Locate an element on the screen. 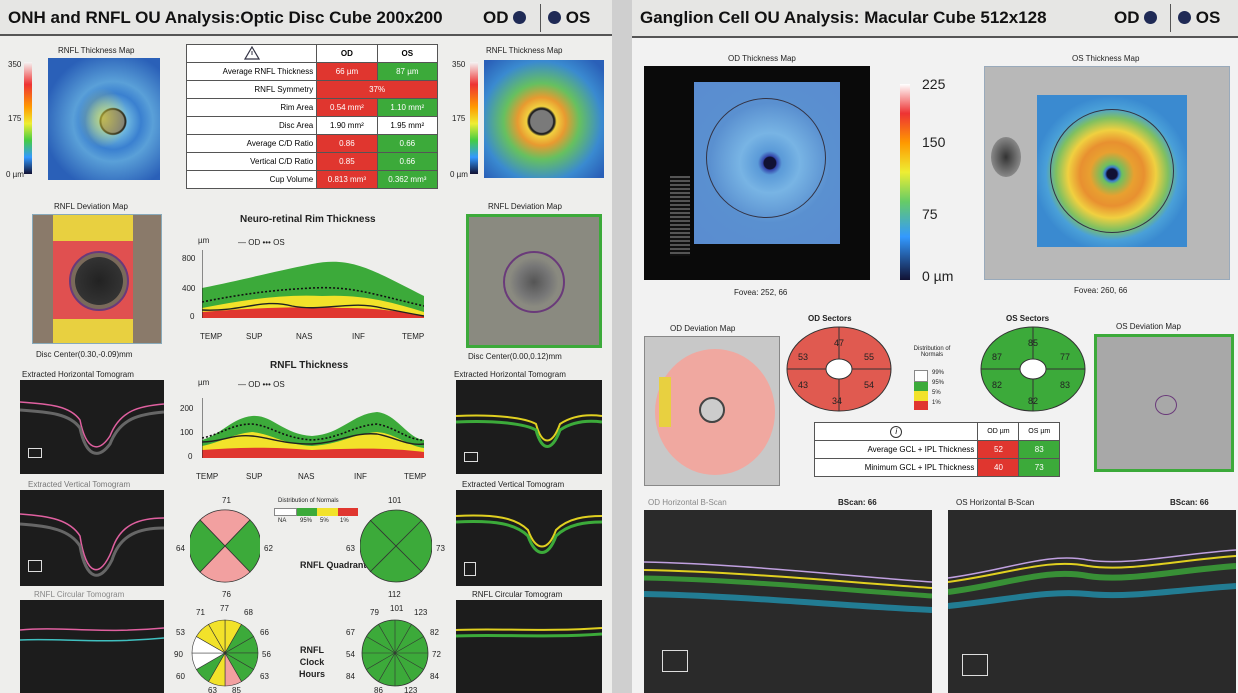  vert-cd-od: 0.85 is located at coordinates (347, 161).